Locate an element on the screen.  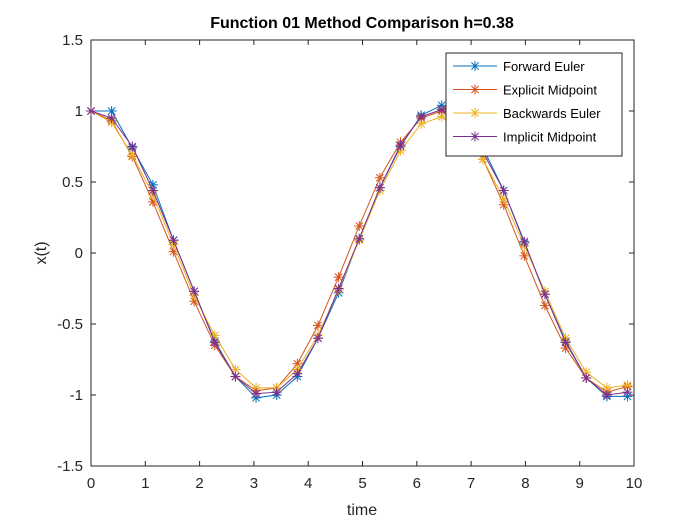
x-tick-label: 3 is located at coordinates (254, 483).